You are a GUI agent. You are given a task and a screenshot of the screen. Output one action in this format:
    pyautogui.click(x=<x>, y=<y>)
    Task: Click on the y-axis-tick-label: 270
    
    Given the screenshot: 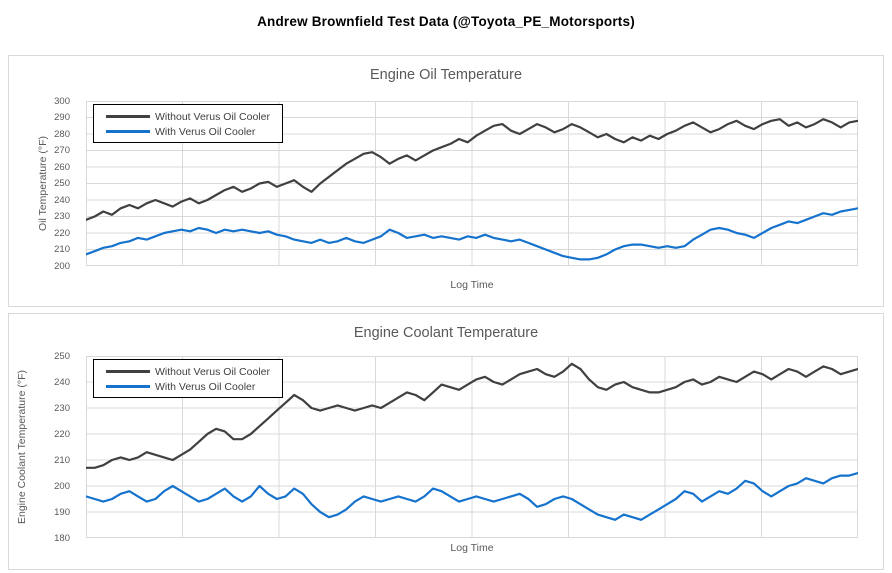 What is the action you would take?
    pyautogui.click(x=62, y=150)
    